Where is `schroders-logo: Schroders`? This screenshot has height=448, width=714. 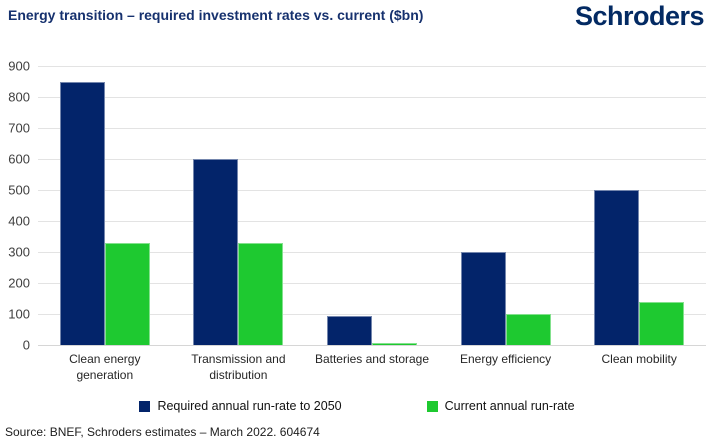
schroders-logo: Schroders is located at coordinates (639, 16).